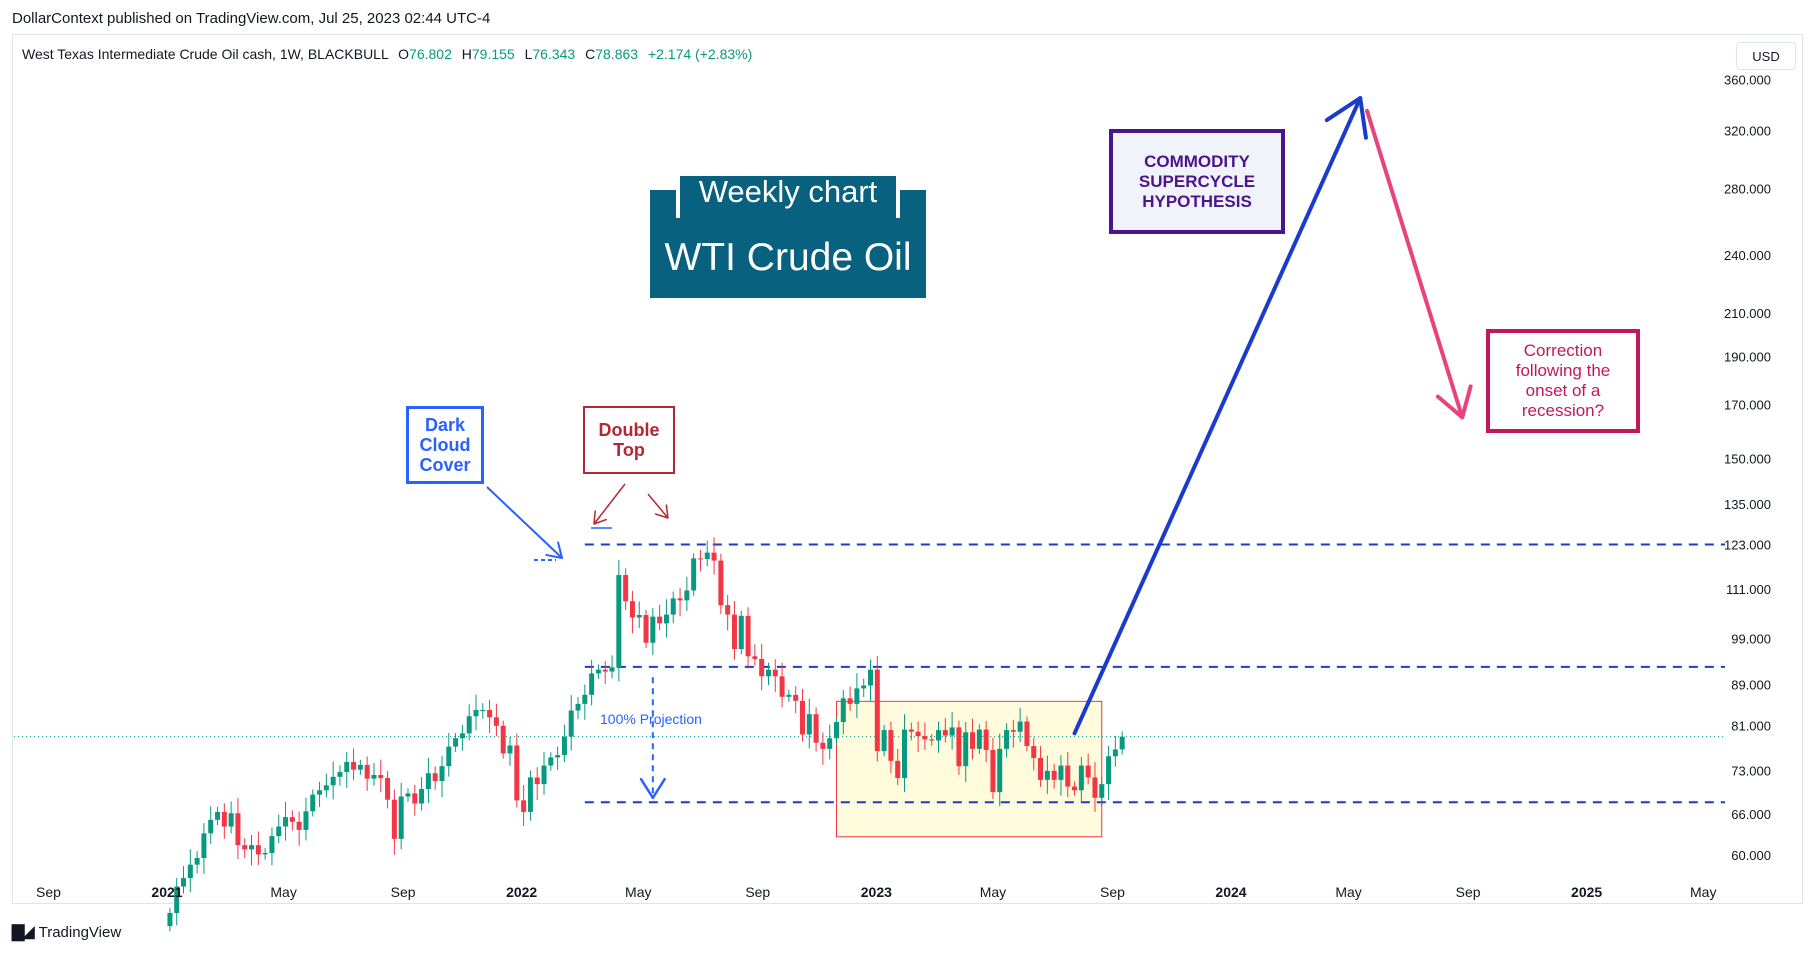 The image size is (1815, 953). What do you see at coordinates (788, 195) in the screenshot?
I see `title-tab` at bounding box center [788, 195].